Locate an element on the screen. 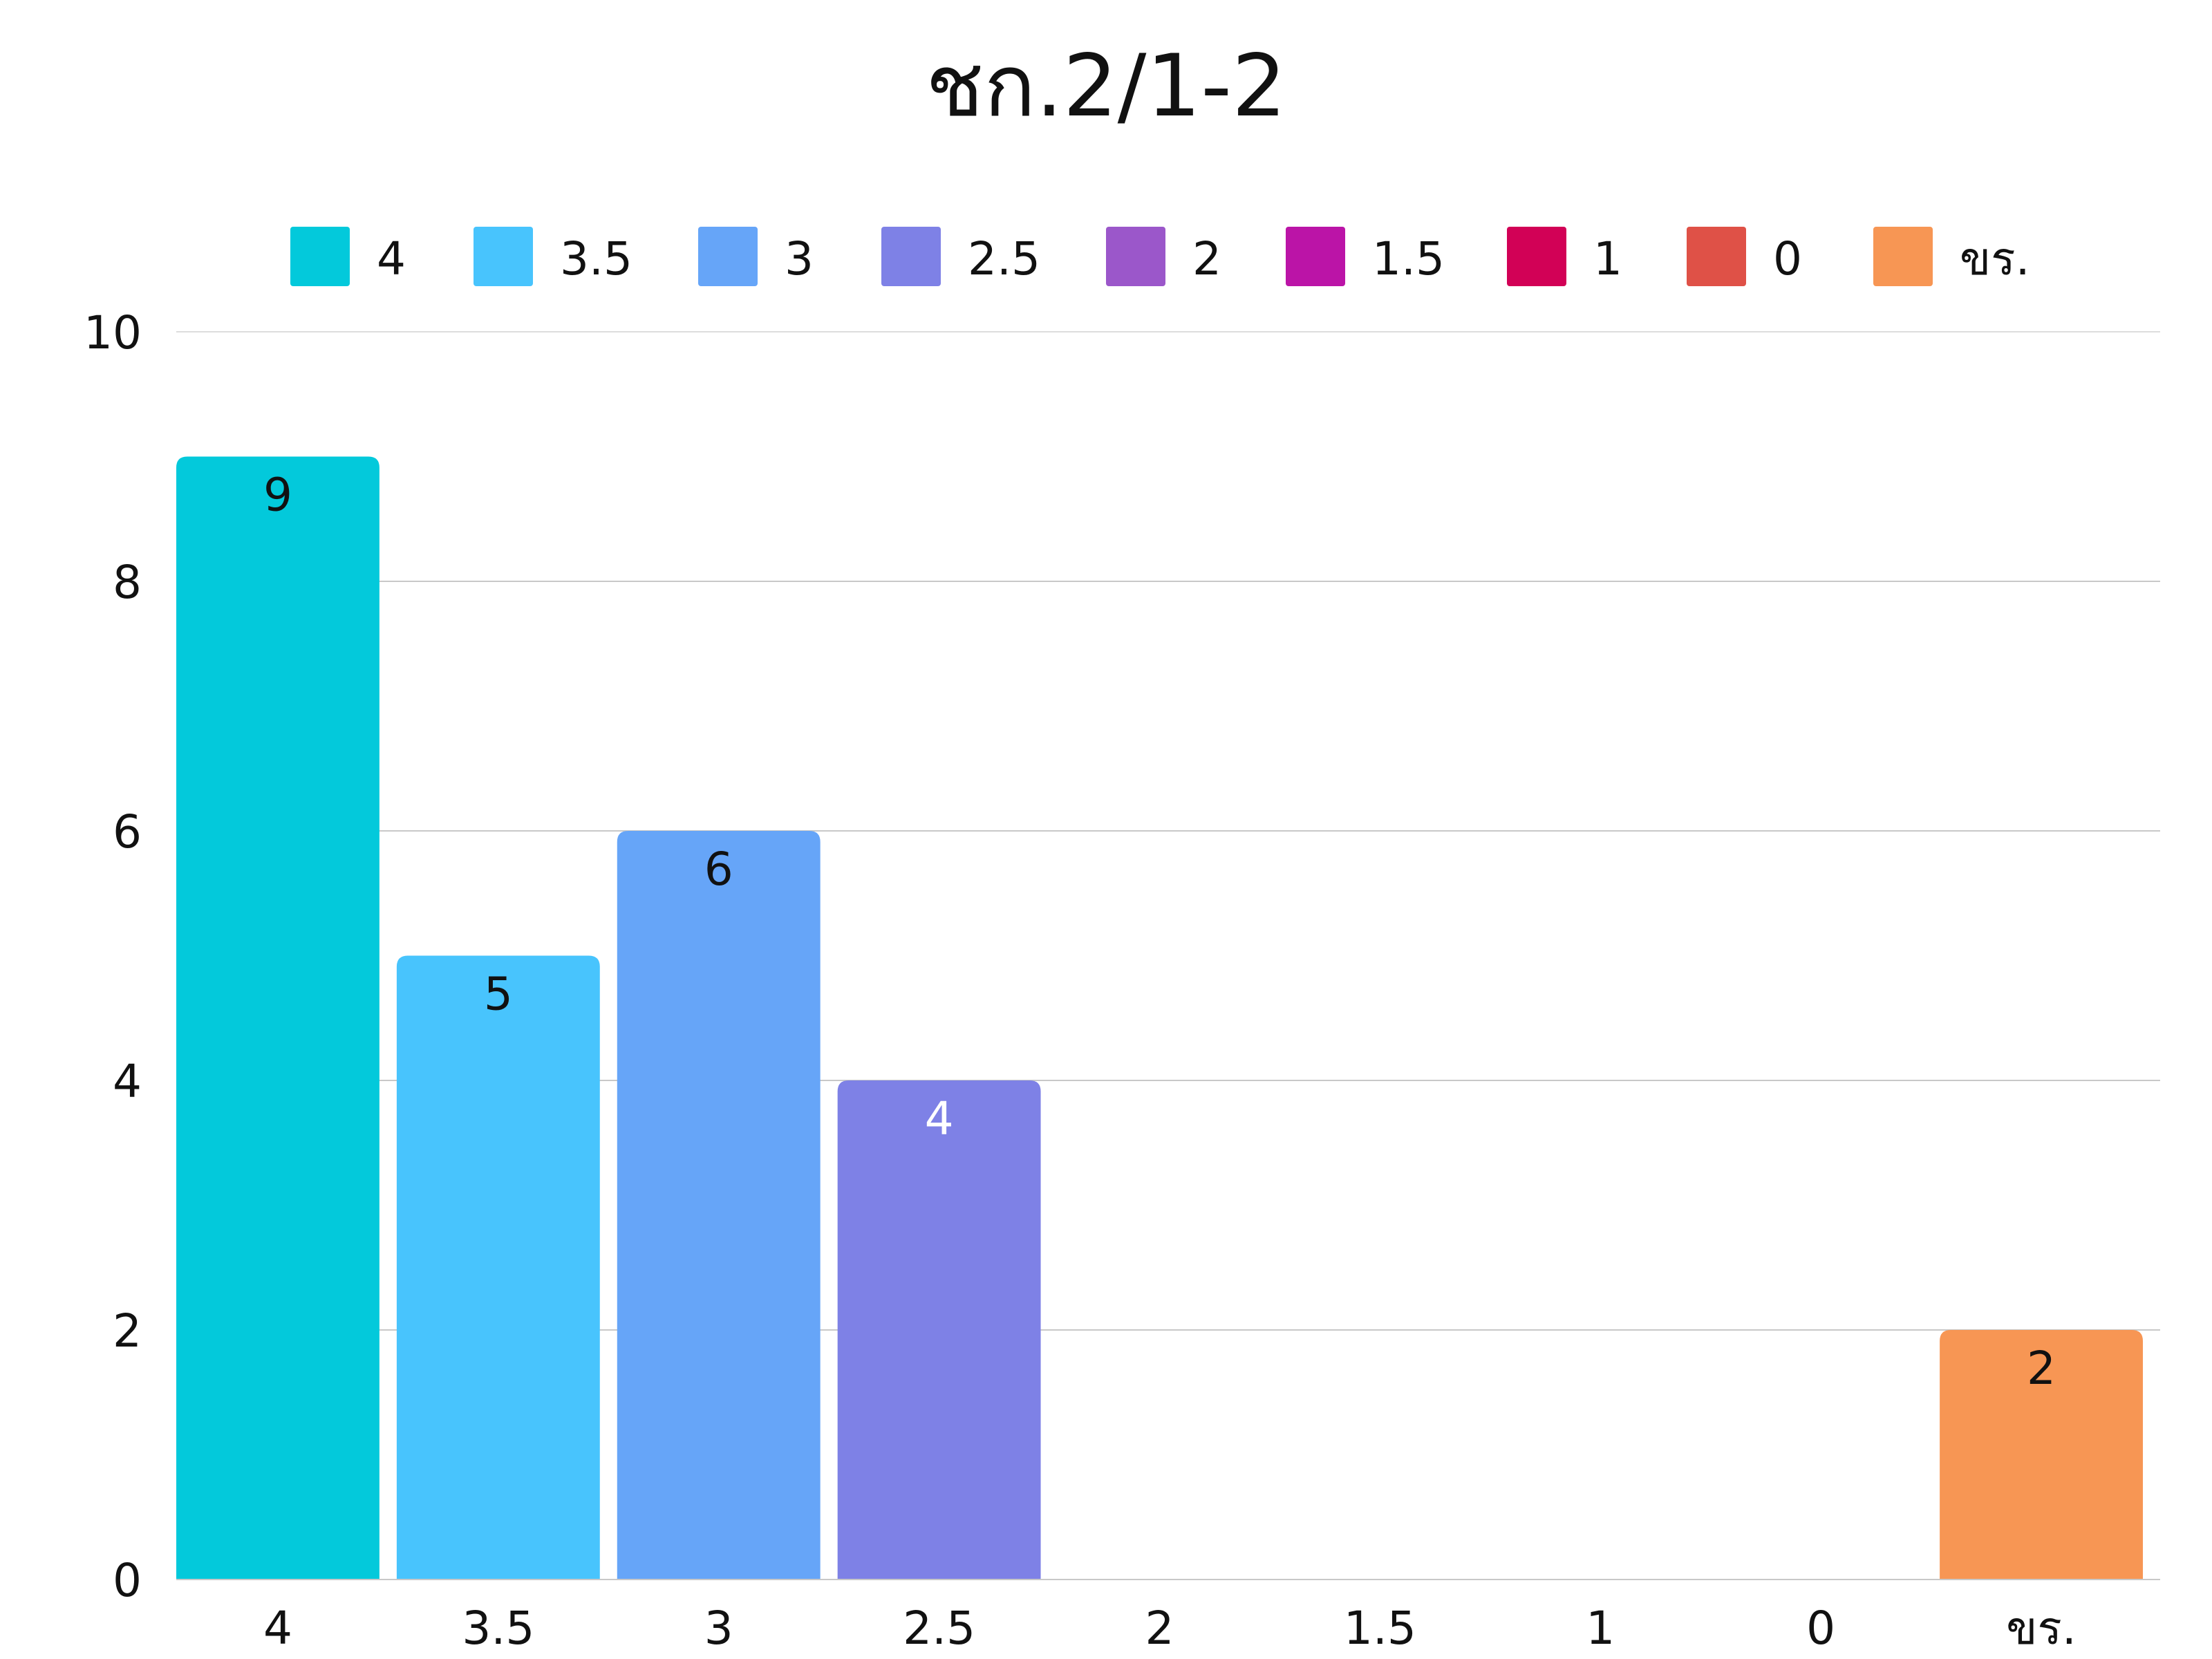 The image size is (2212, 1659). legend-label: 3 is located at coordinates (800, 258).